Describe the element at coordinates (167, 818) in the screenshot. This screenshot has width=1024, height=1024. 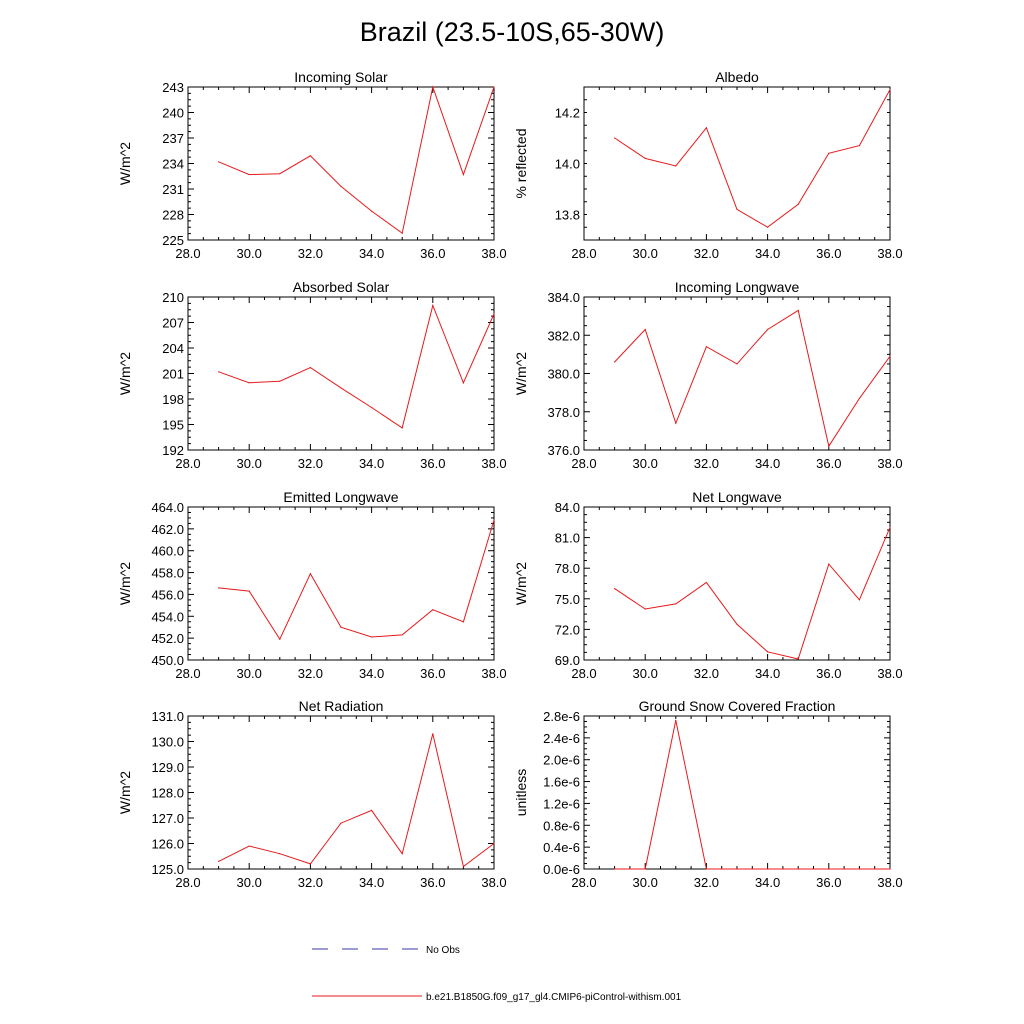
I see `y-tick-label: 127.0` at that location.